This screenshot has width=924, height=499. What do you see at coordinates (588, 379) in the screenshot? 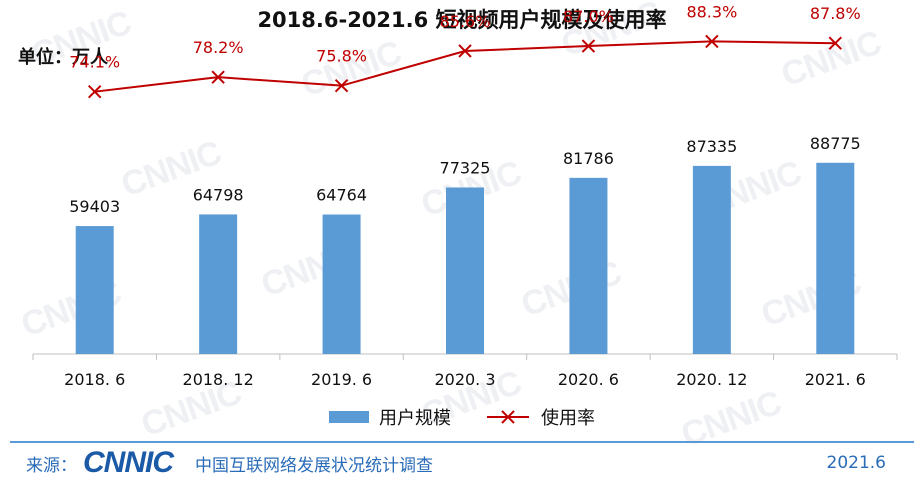
I see `x-tick-label: 2020. 6` at bounding box center [588, 379].